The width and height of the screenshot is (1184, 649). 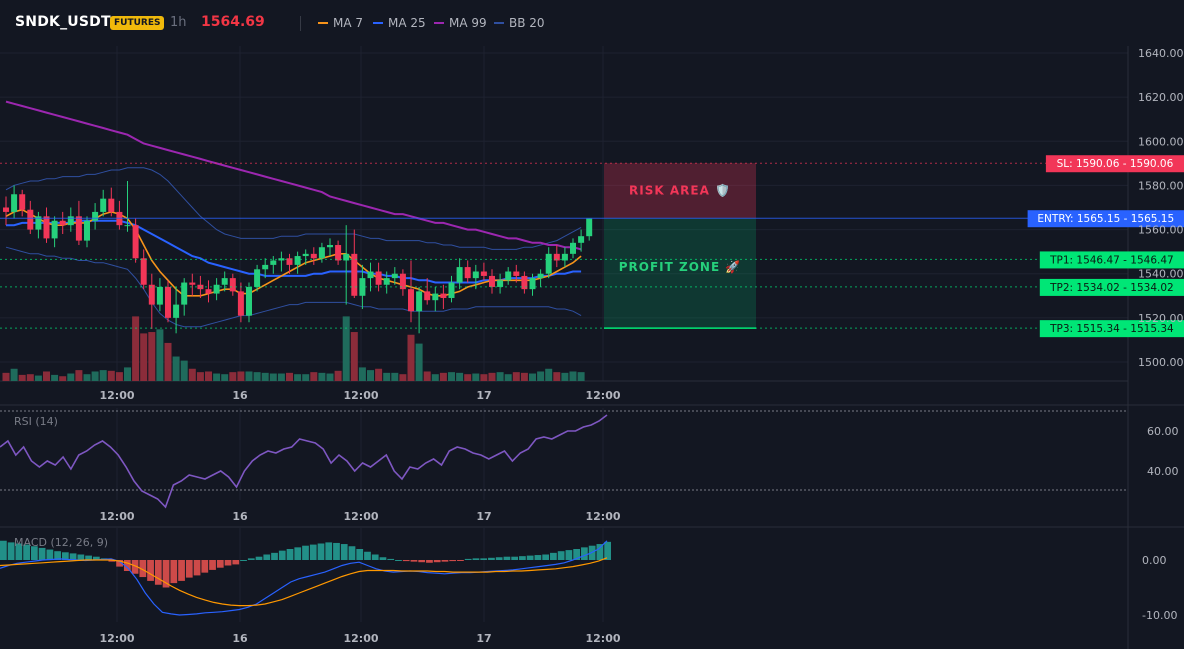 What do you see at coordinates (1163, 471) in the screenshot?
I see `rsi-tick-label: 40.00` at bounding box center [1163, 471].